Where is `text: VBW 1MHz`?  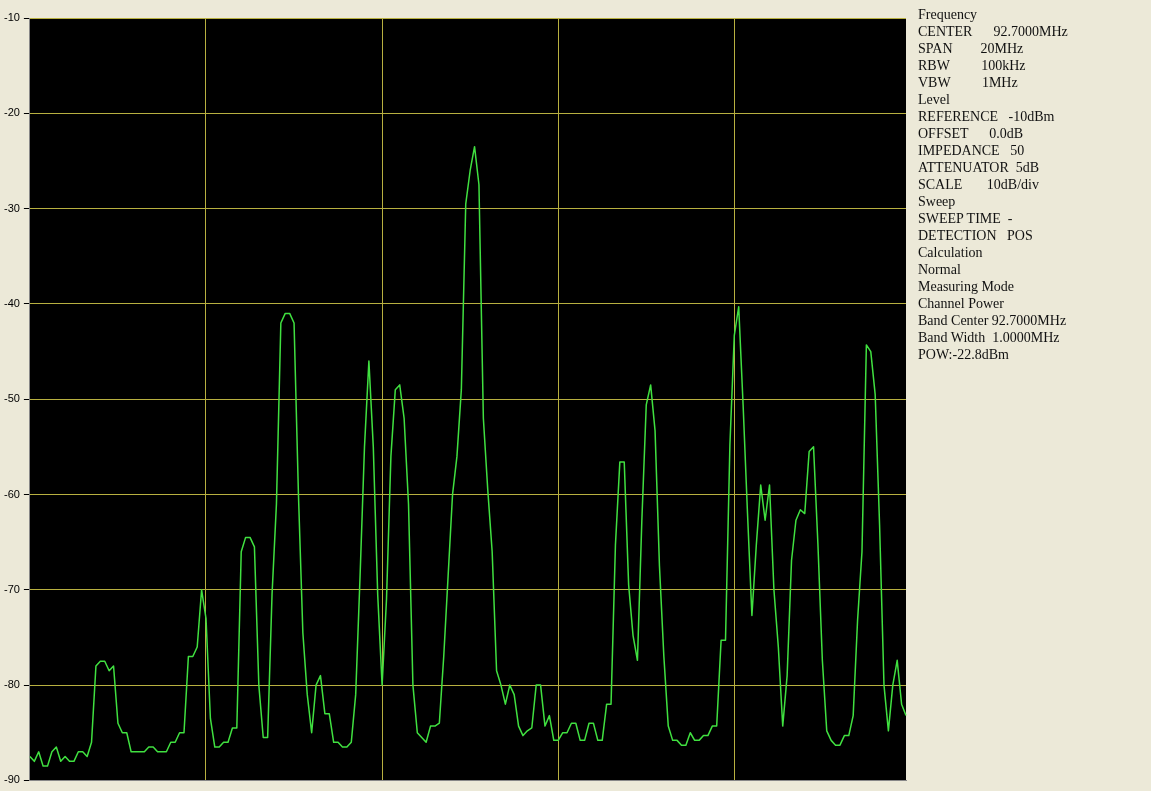
text: VBW 1MHz is located at coordinates (968, 82).